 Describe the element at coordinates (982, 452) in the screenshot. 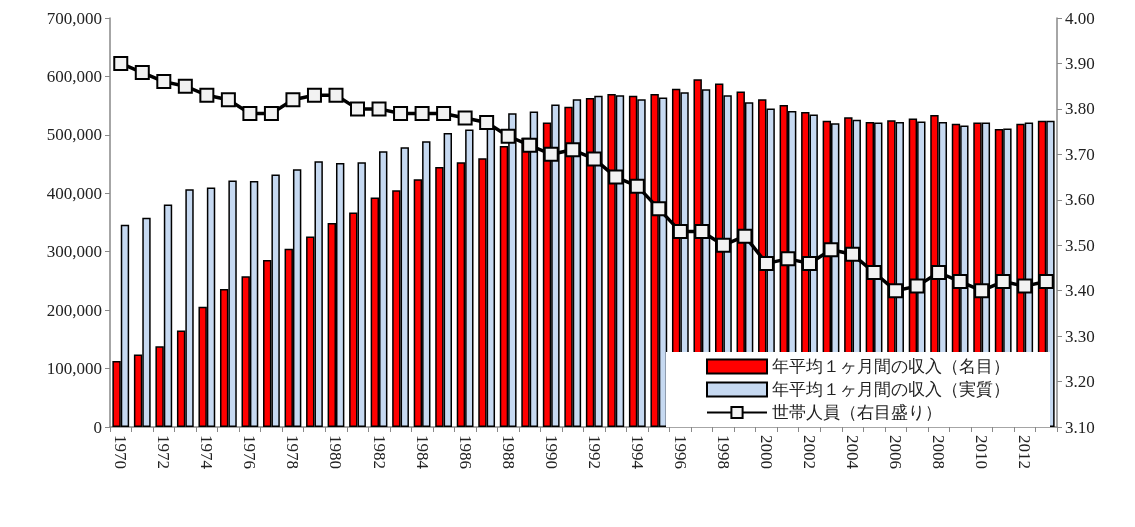

I see `x-tick-label: 2010` at that location.